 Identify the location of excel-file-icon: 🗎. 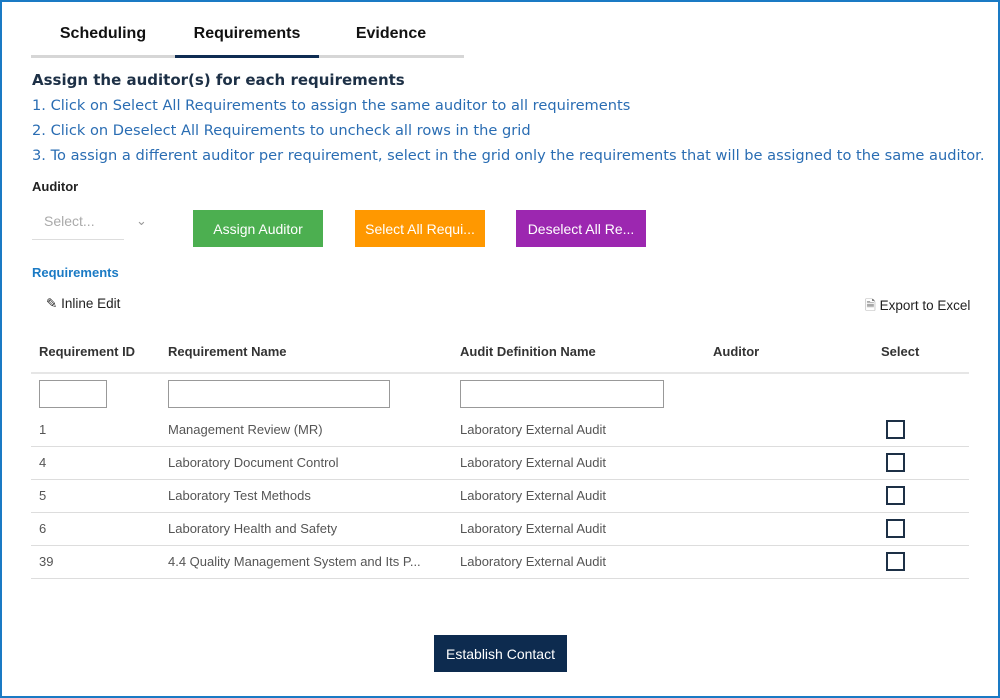
(870, 305).